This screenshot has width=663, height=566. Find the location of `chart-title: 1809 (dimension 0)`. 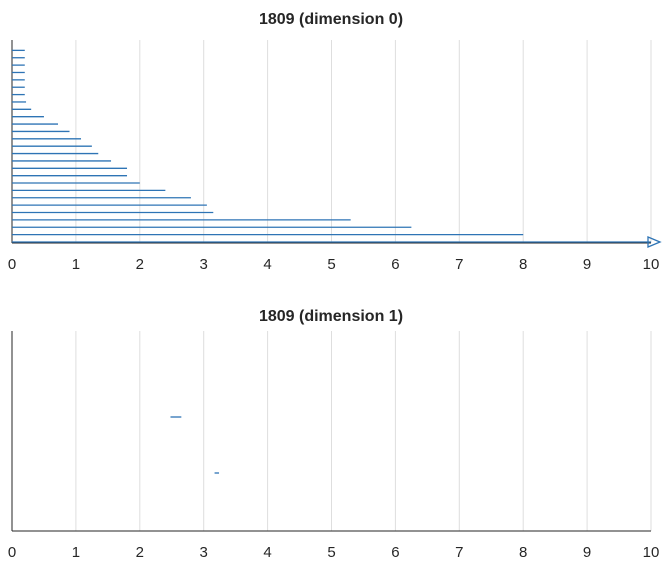

chart-title: 1809 (dimension 0) is located at coordinates (331, 19).